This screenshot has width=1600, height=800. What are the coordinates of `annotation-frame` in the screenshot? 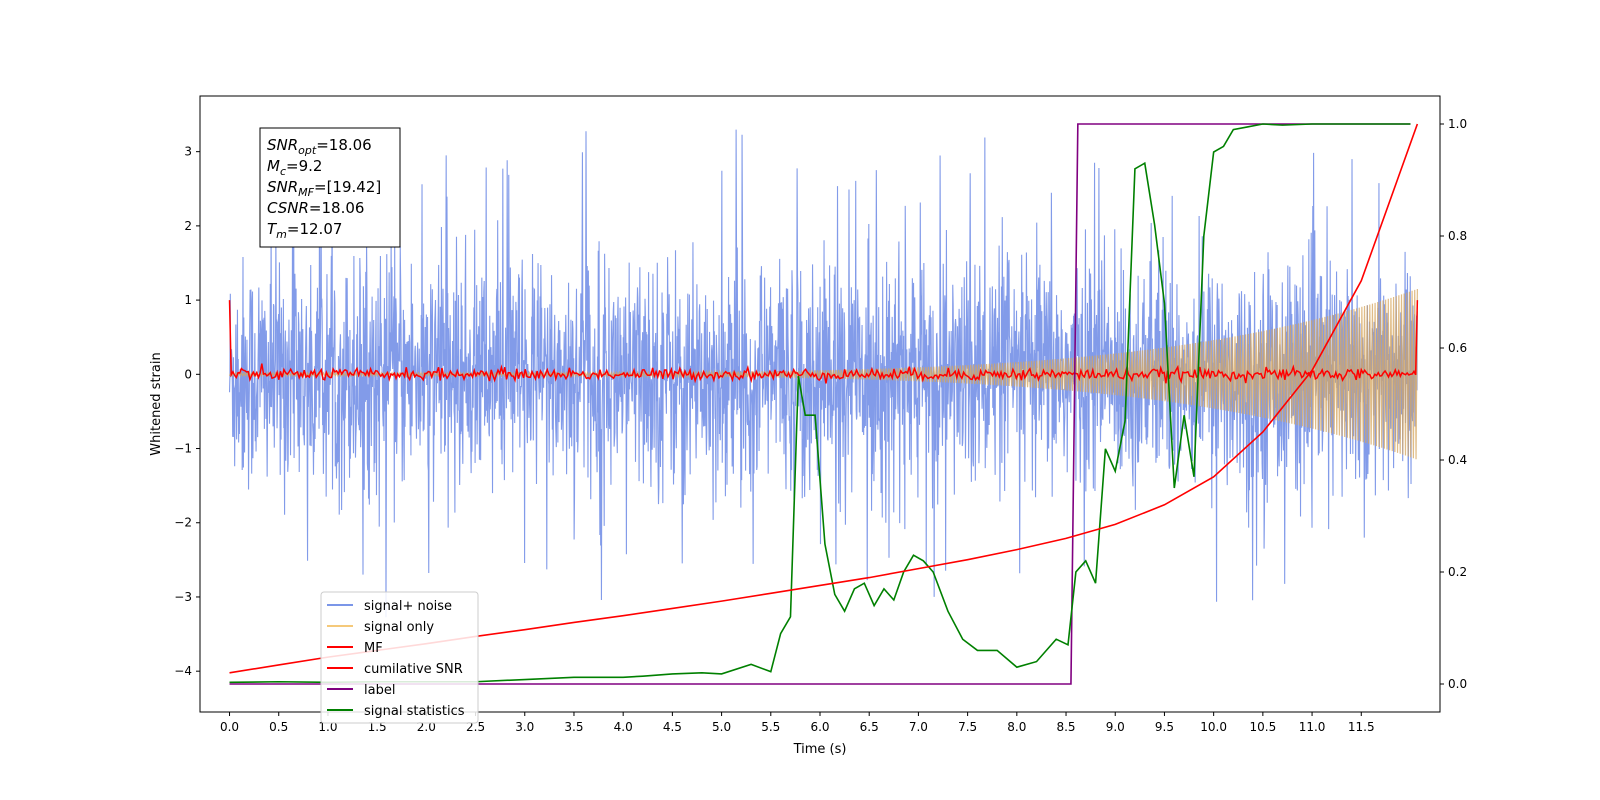 It's located at (330, 187).